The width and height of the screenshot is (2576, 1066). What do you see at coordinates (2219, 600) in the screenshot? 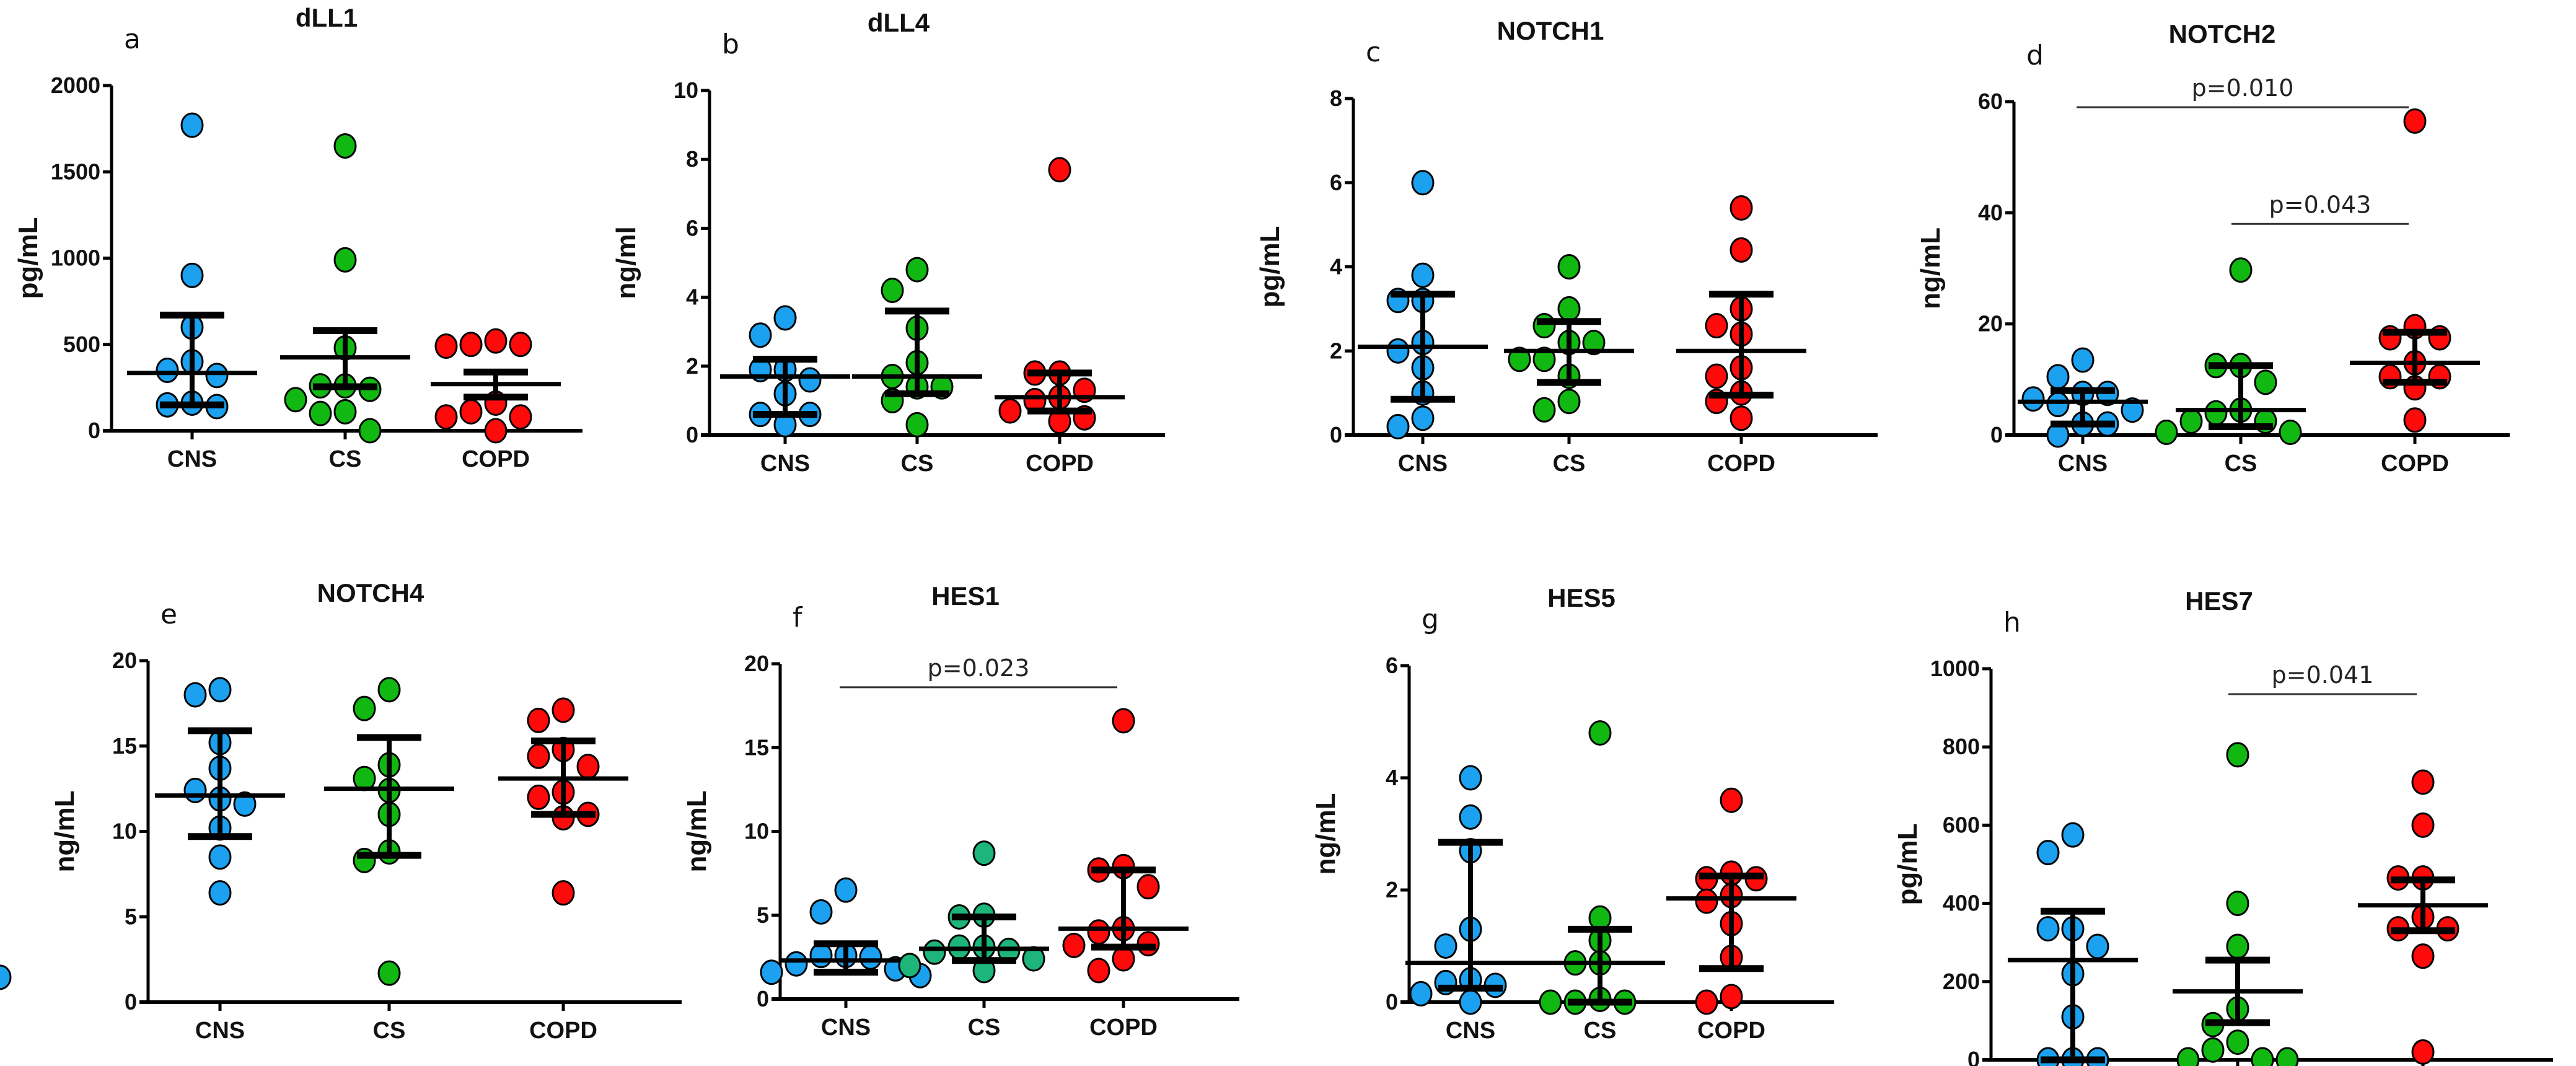
I see `panel-title: HES7` at bounding box center [2219, 600].